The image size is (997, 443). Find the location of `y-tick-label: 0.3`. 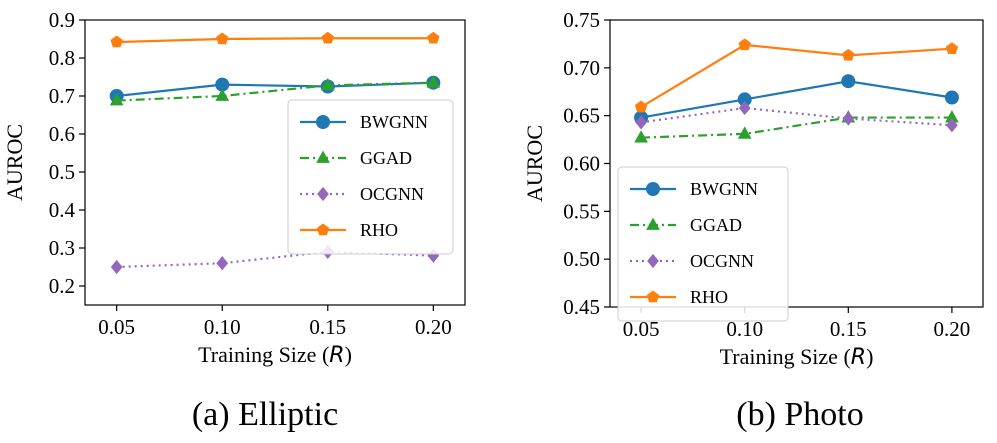

y-tick-label: 0.3 is located at coordinates (62, 248).